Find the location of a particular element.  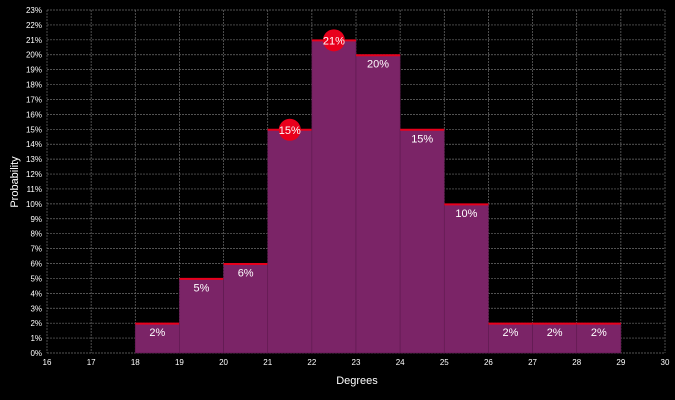

y-tick-label: 19% is located at coordinates (34, 70).